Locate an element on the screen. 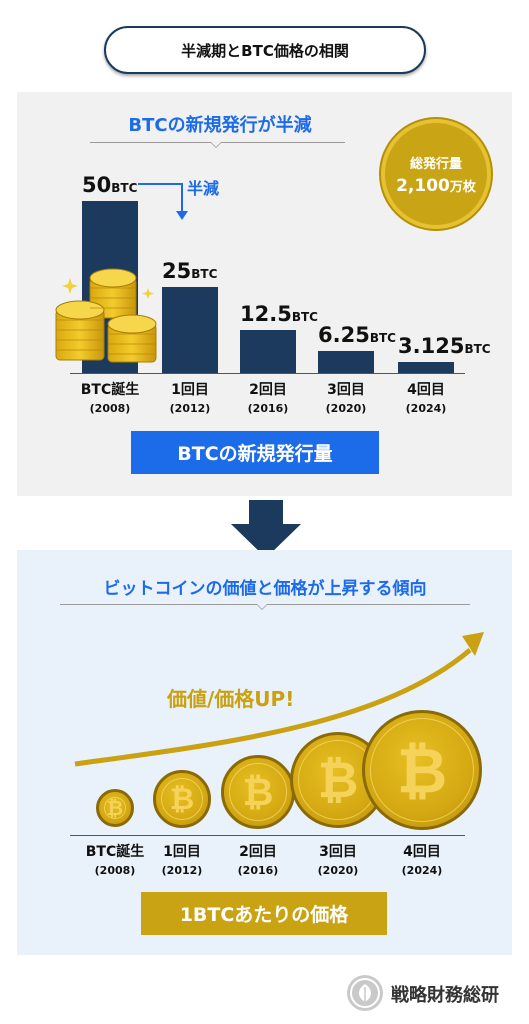  halving-label: 半減 is located at coordinates (203, 188).